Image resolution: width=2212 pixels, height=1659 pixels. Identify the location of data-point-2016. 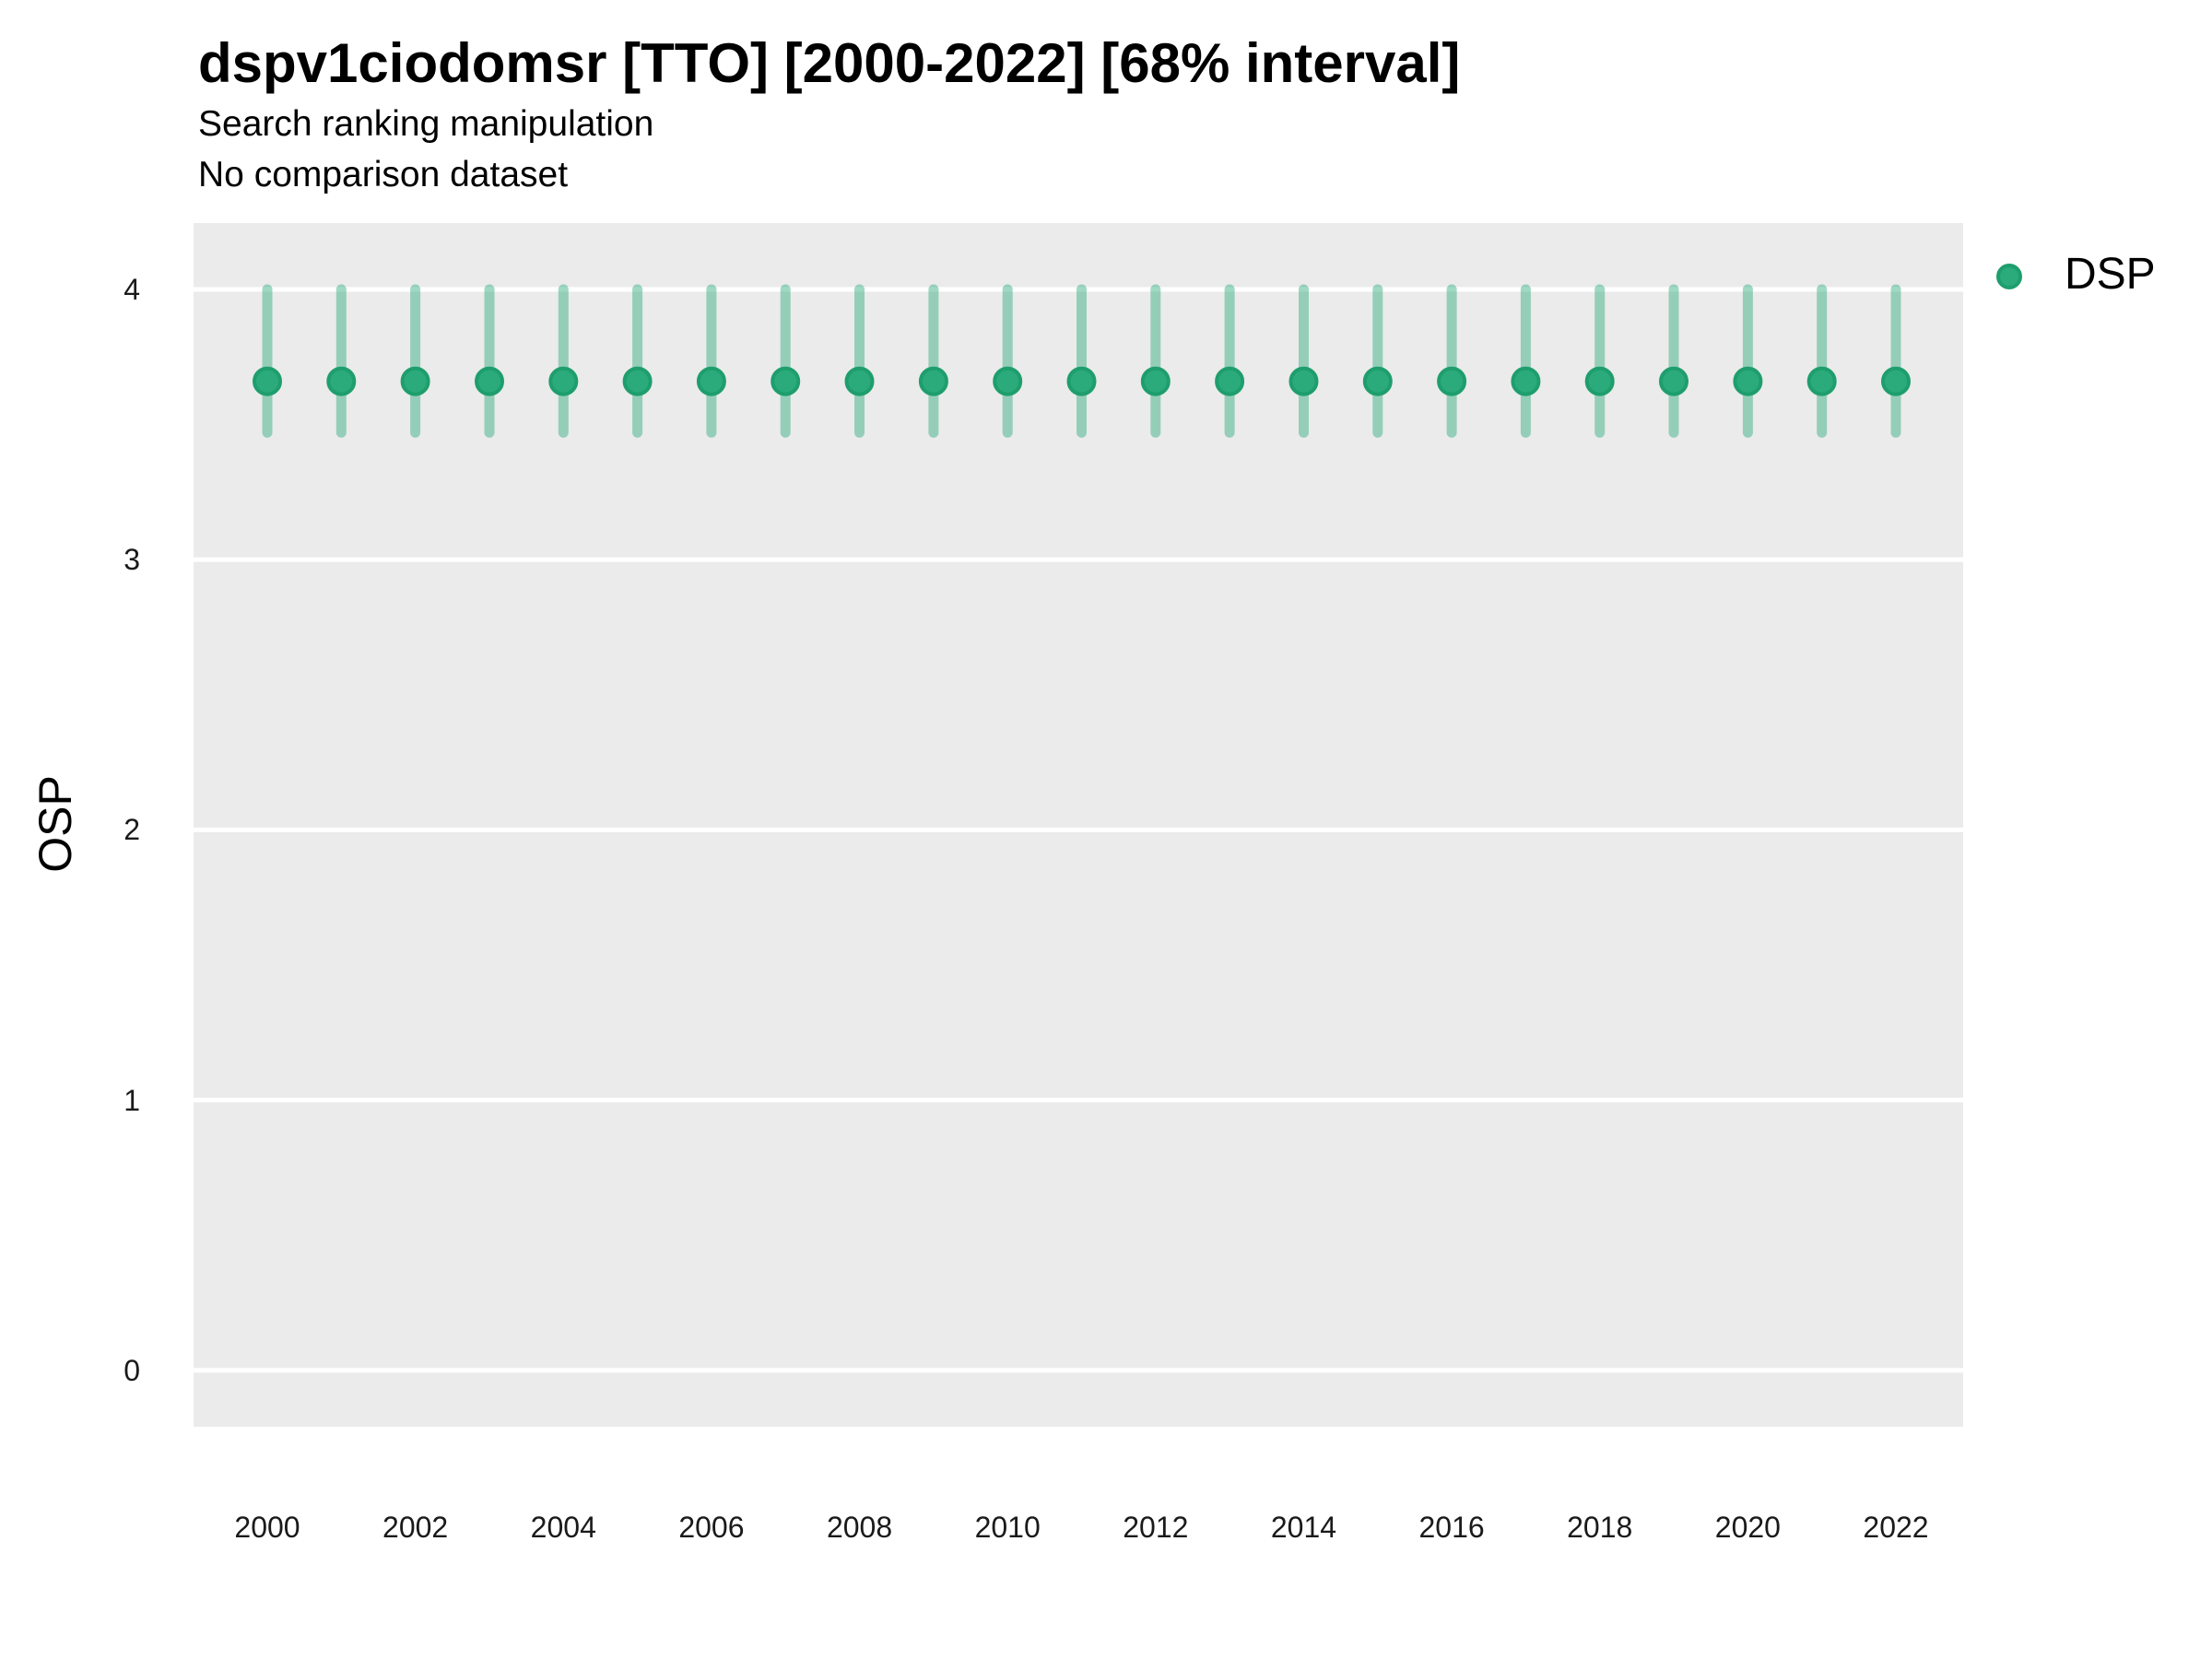
(1452, 381).